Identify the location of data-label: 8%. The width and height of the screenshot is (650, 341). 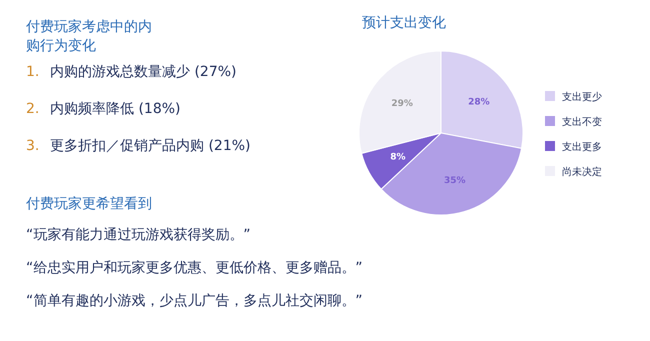
(398, 157).